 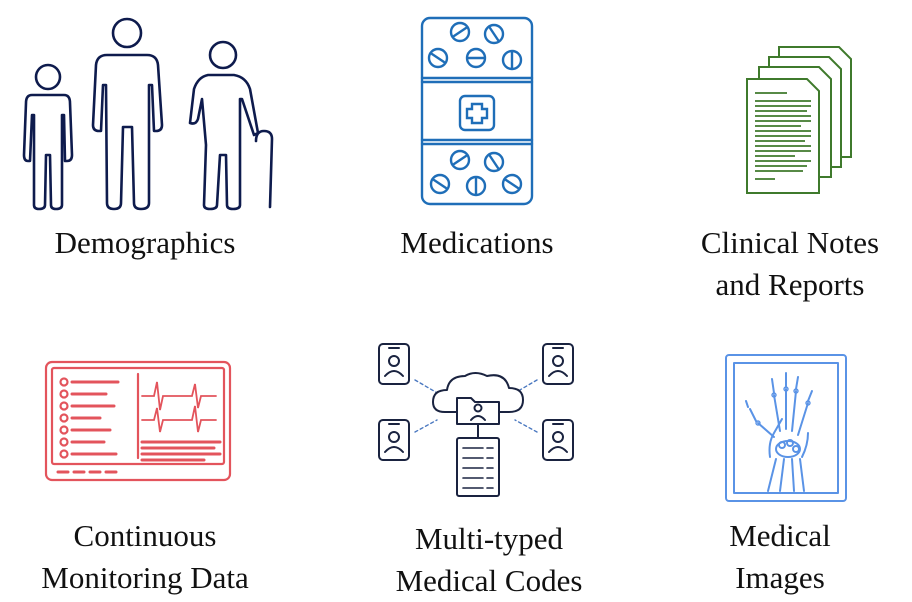 What do you see at coordinates (145, 535) in the screenshot?
I see `caption-line: Continuous` at bounding box center [145, 535].